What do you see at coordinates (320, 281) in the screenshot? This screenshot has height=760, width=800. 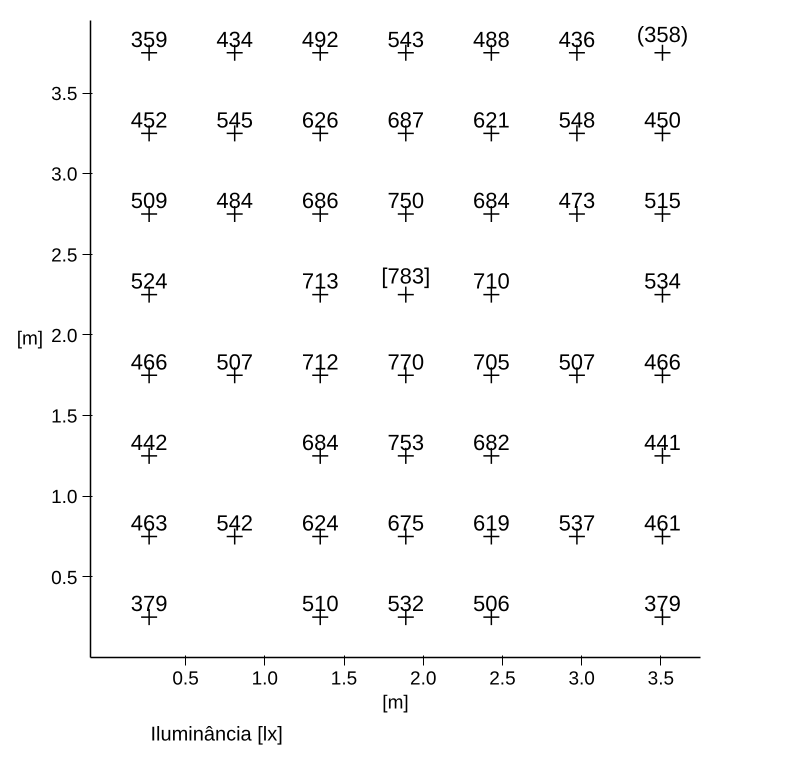 I see `annotation: 713` at bounding box center [320, 281].